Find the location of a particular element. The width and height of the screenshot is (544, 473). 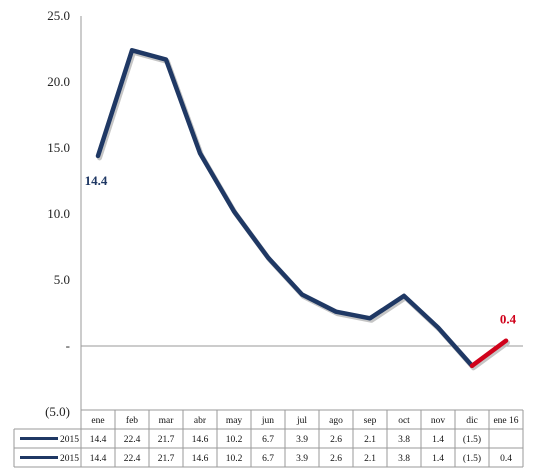

data-cell-series-1: 2.6 is located at coordinates (336, 440).